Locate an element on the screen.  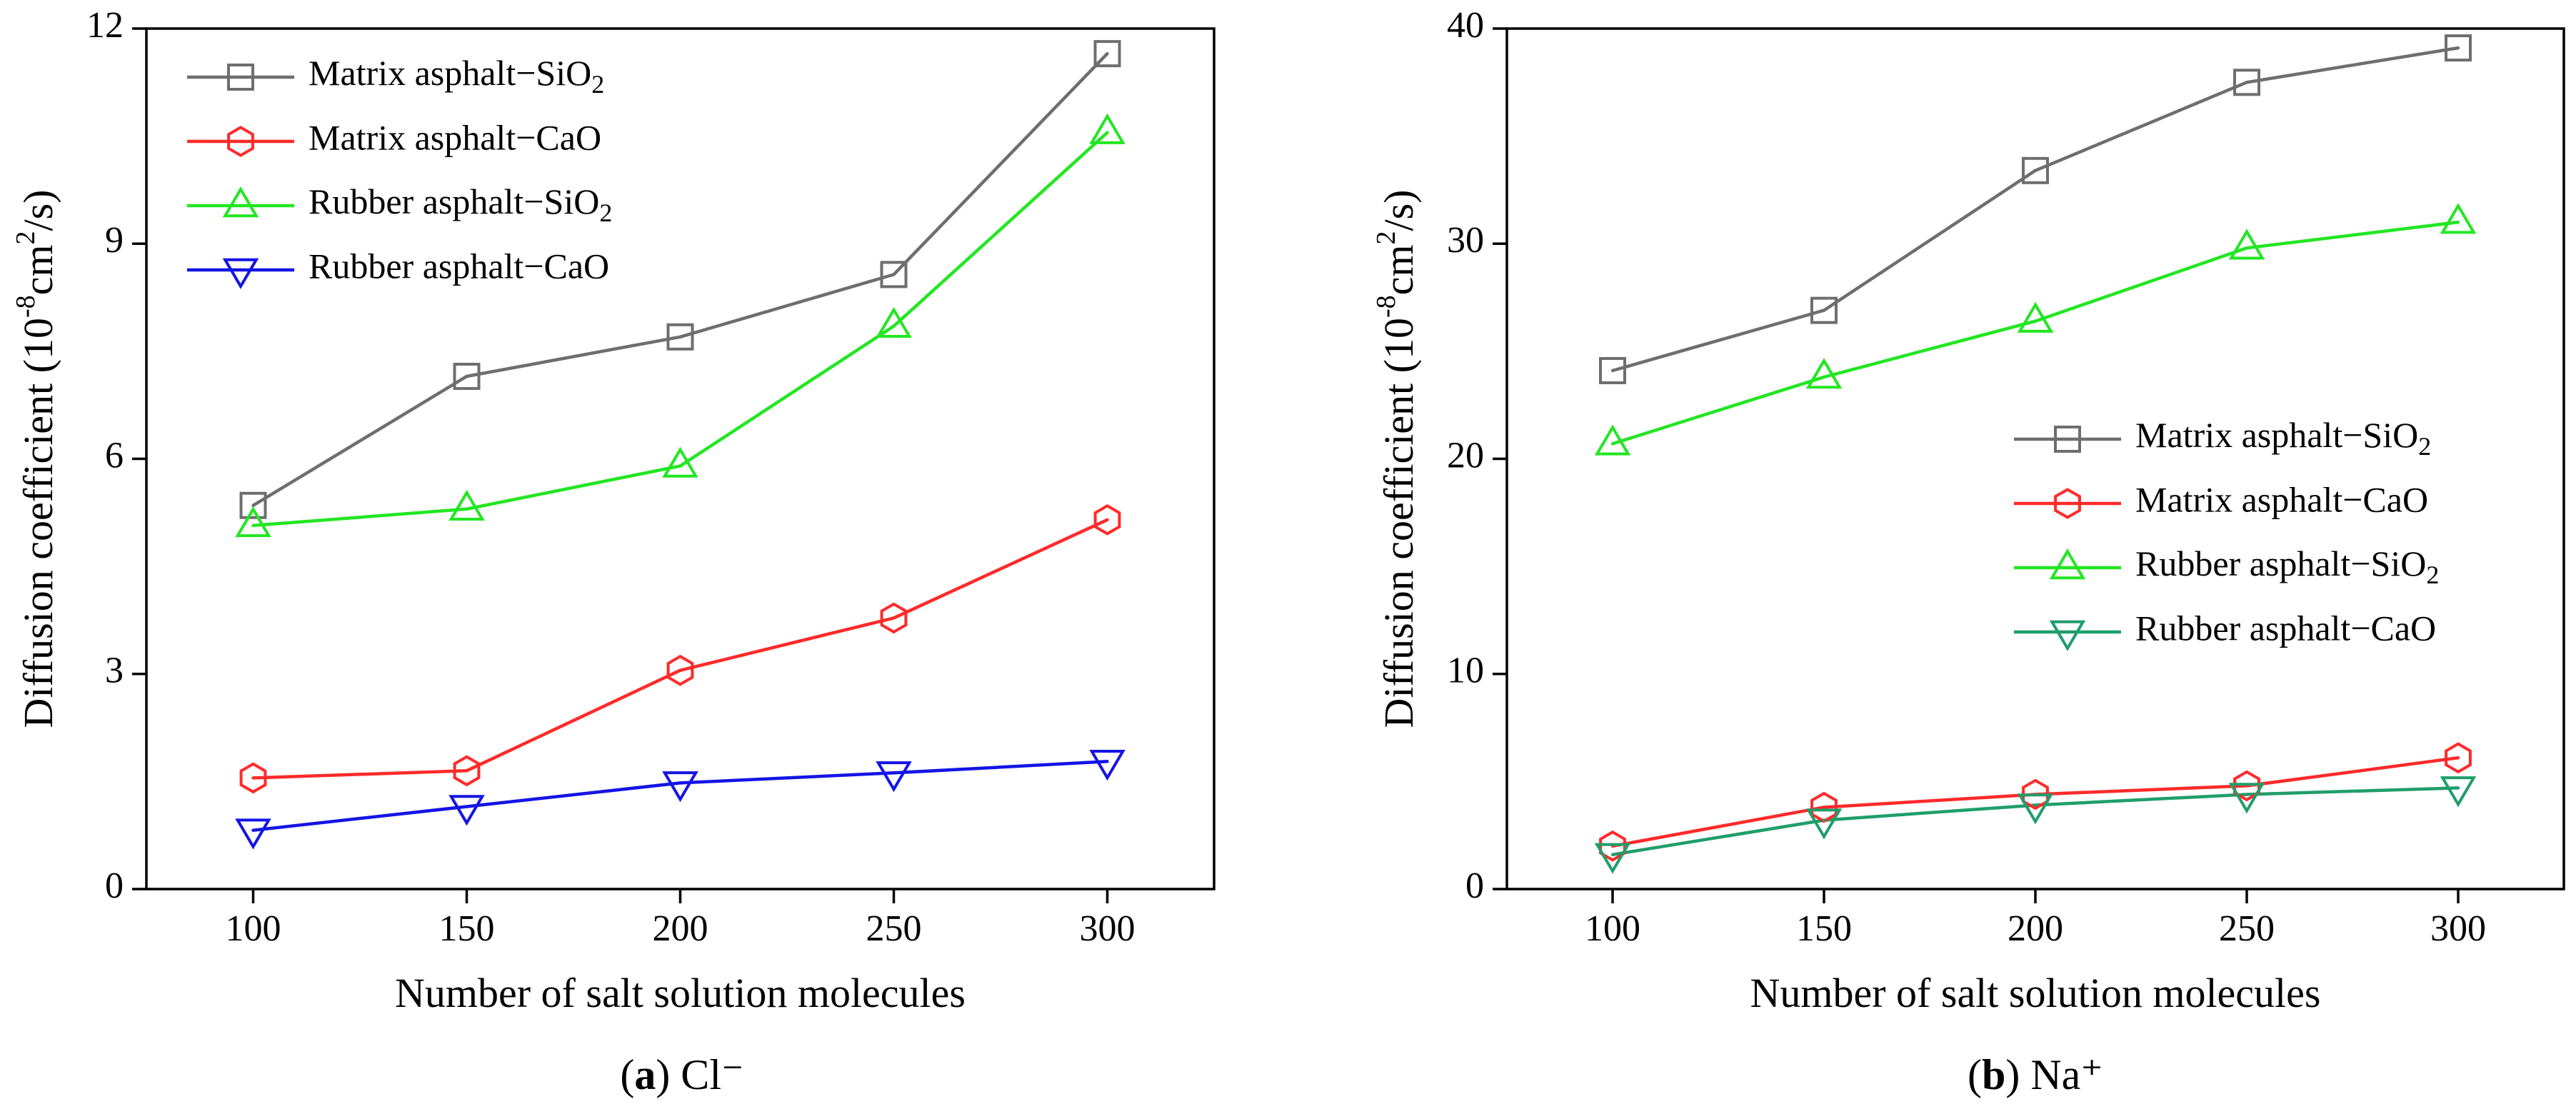
panel-b-x-axis-title: Number of salt solution molecules is located at coordinates (2035, 993).